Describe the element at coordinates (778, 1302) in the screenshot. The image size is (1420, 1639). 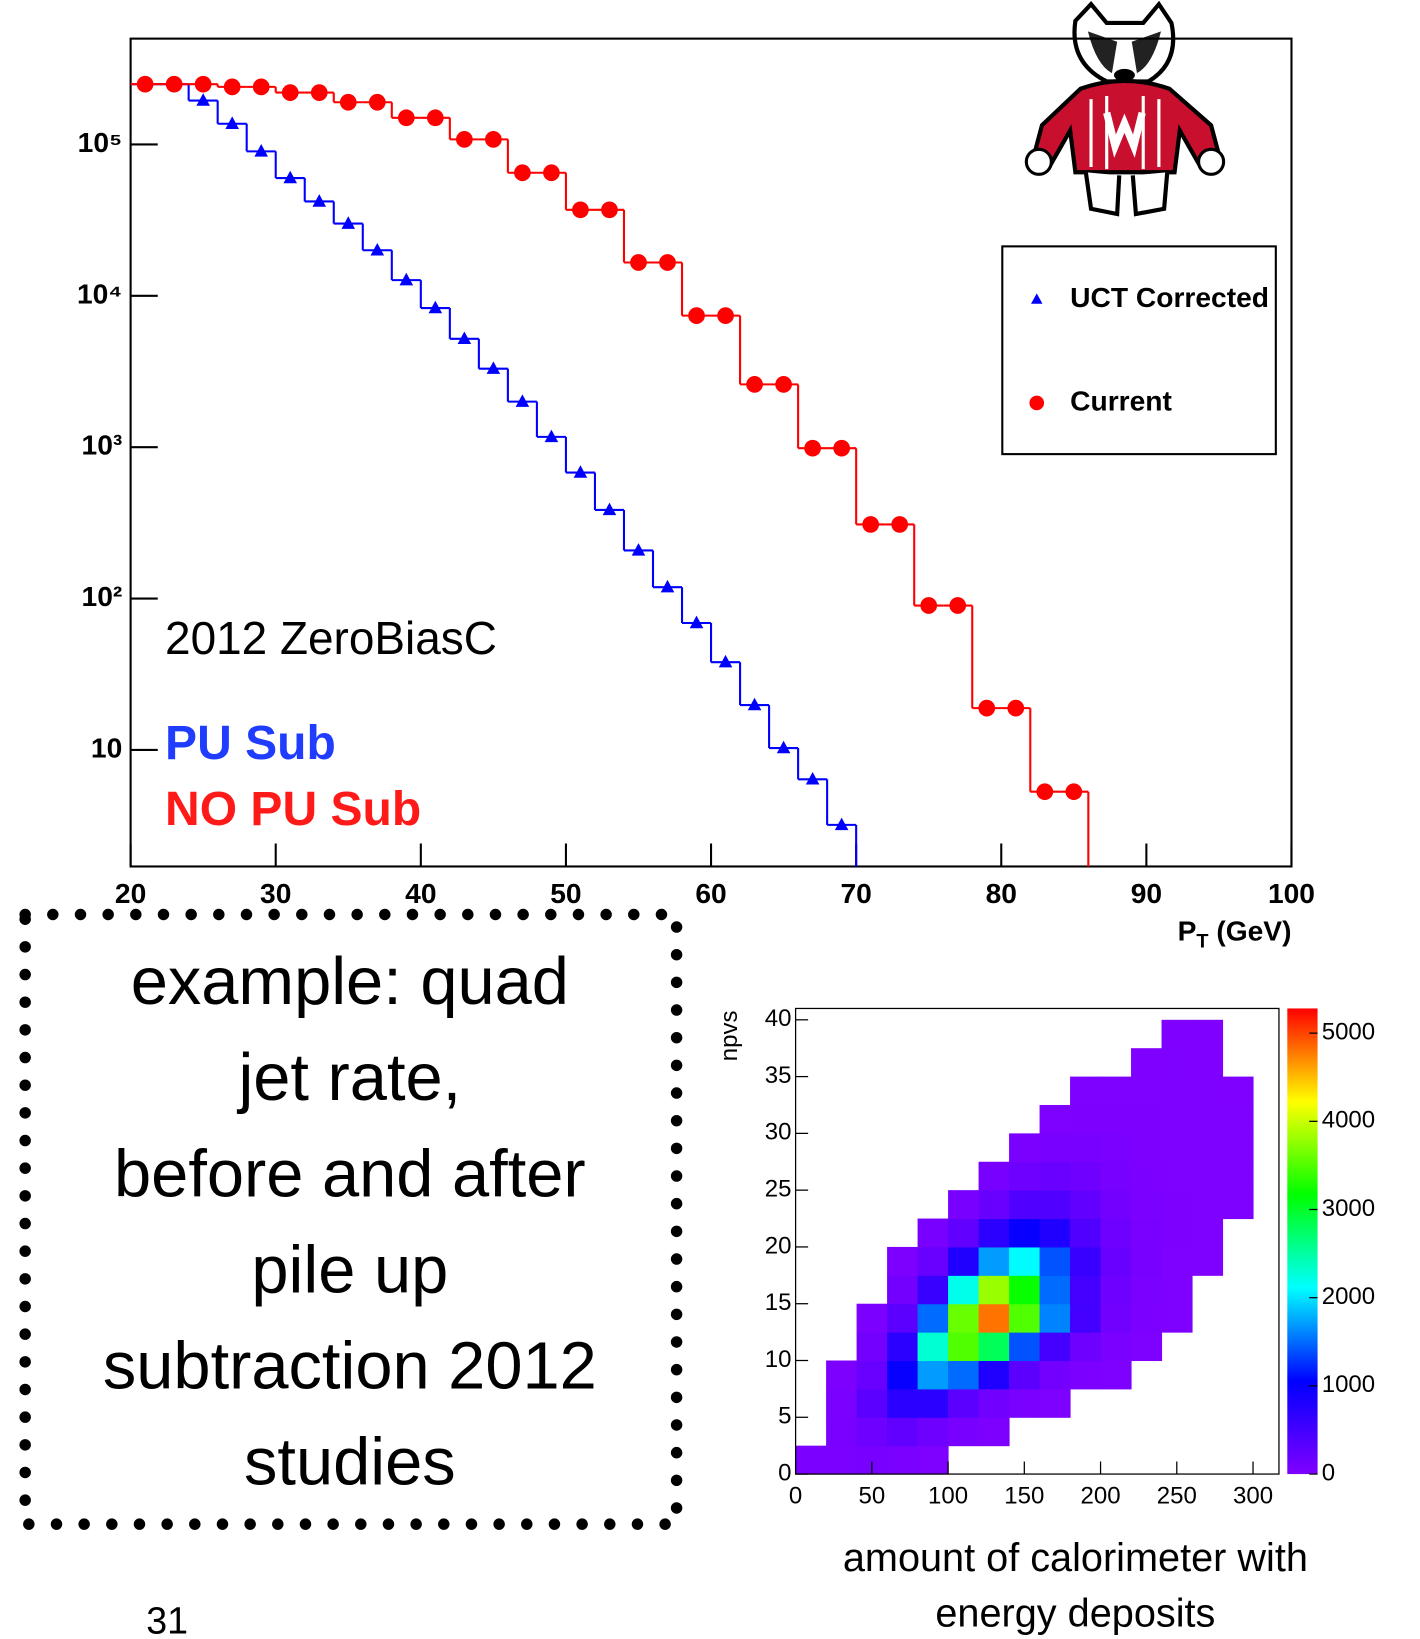
I see `y-tick-label: 15` at that location.